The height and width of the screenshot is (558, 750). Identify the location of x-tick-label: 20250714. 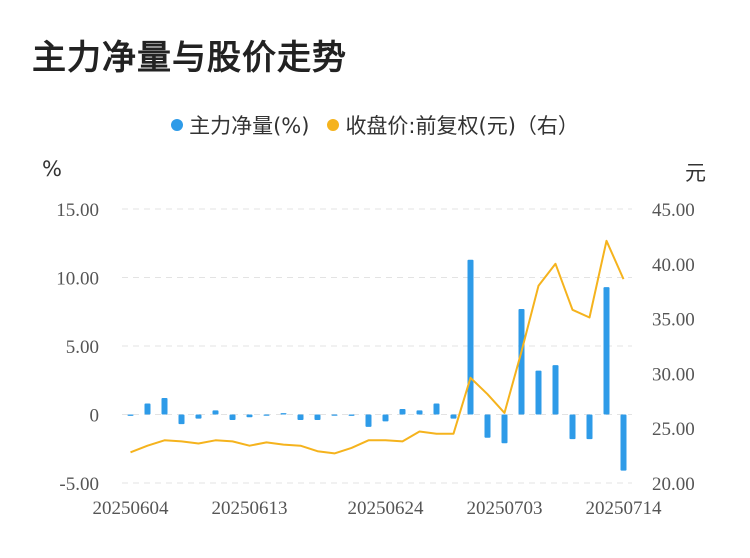
(624, 508).